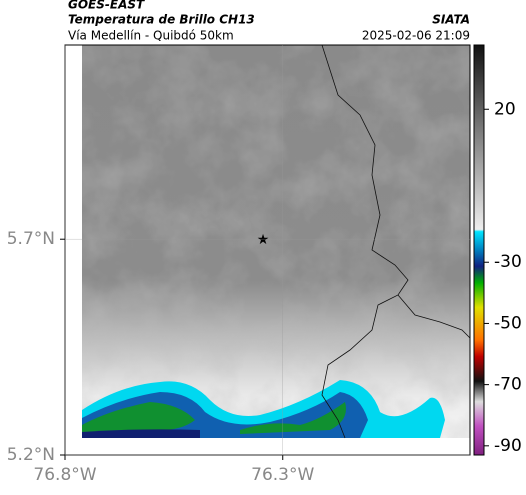  Describe the element at coordinates (505, 109) in the screenshot. I see `colorbar-label: 20` at that location.